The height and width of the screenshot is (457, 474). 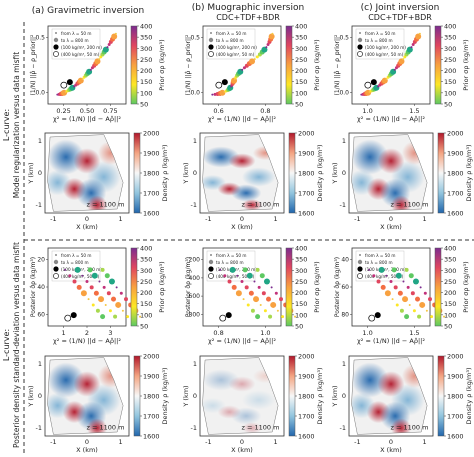 I want to click on colorbar-tick-label: 50, so click(x=144, y=105).